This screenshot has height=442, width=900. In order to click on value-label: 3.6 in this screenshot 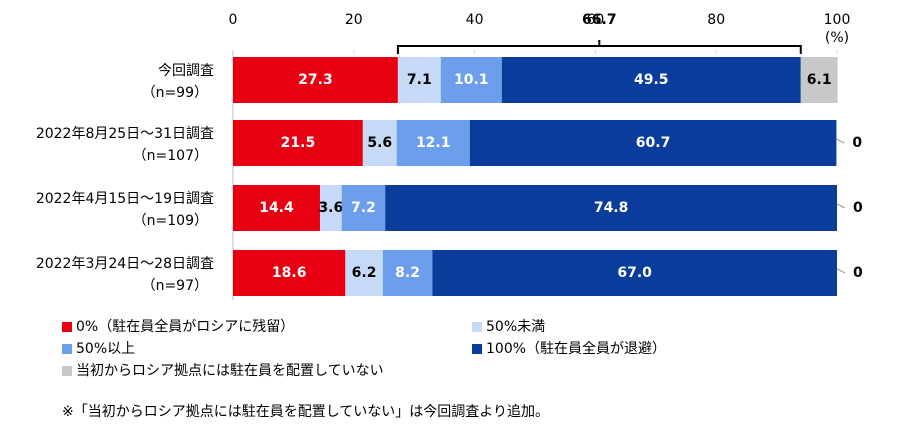, I will do `click(330, 208)`.